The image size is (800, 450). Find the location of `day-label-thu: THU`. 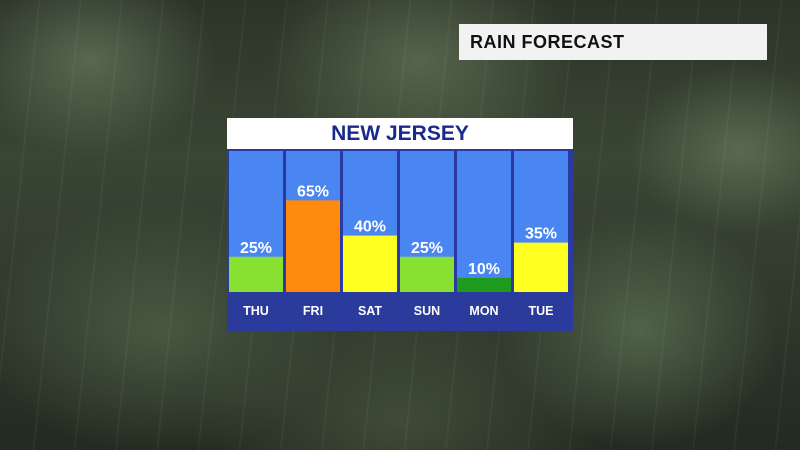

day-label-thu: THU is located at coordinates (256, 311).